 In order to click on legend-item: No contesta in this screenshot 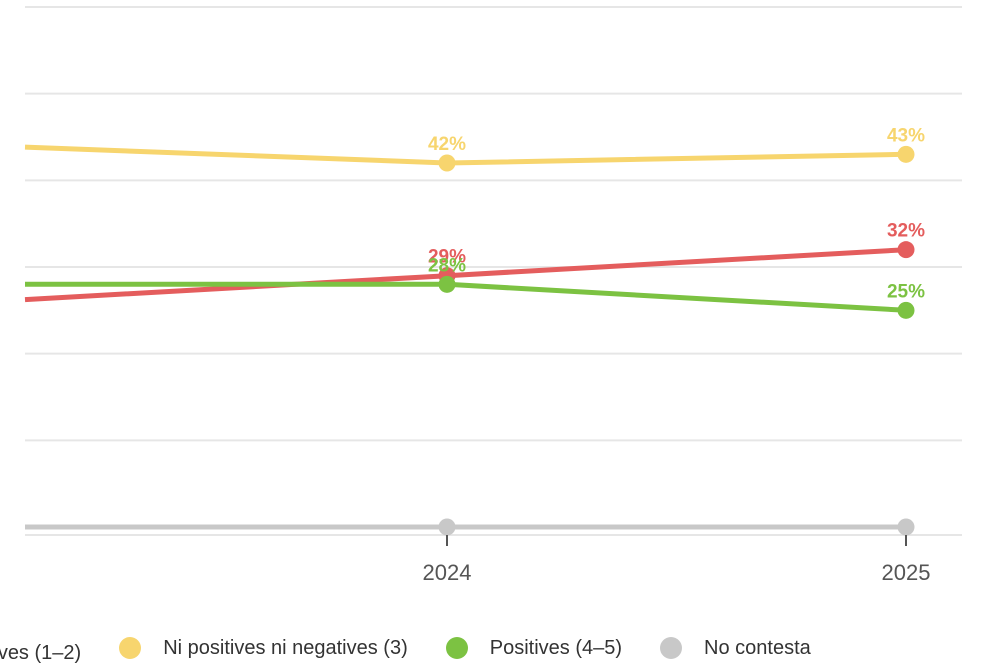, I will do `click(735, 648)`.